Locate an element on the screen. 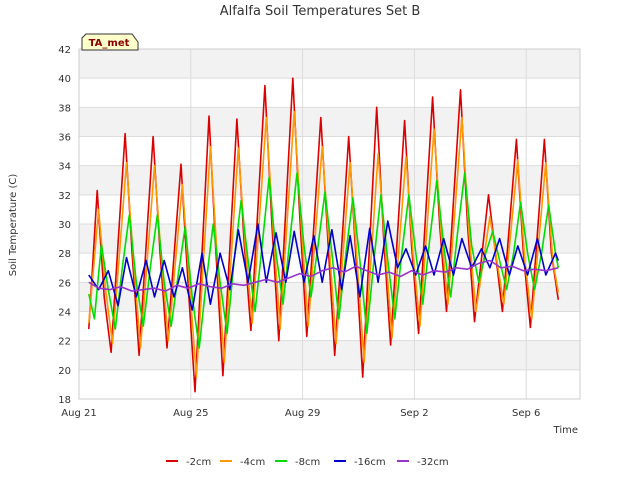 This screenshot has height=480, width=640. legend-item: -32cm is located at coordinates (423, 462).